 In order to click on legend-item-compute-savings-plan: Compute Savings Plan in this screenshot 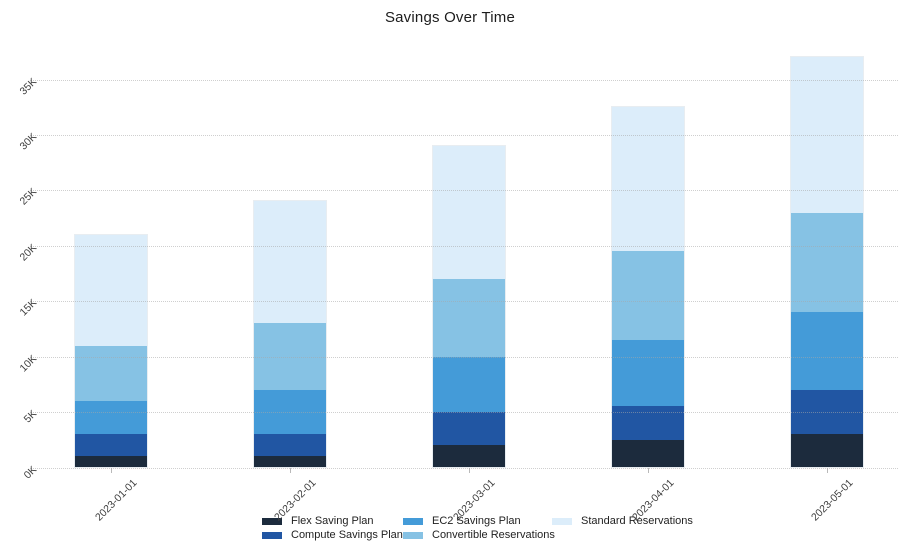, I will do `click(332, 535)`.